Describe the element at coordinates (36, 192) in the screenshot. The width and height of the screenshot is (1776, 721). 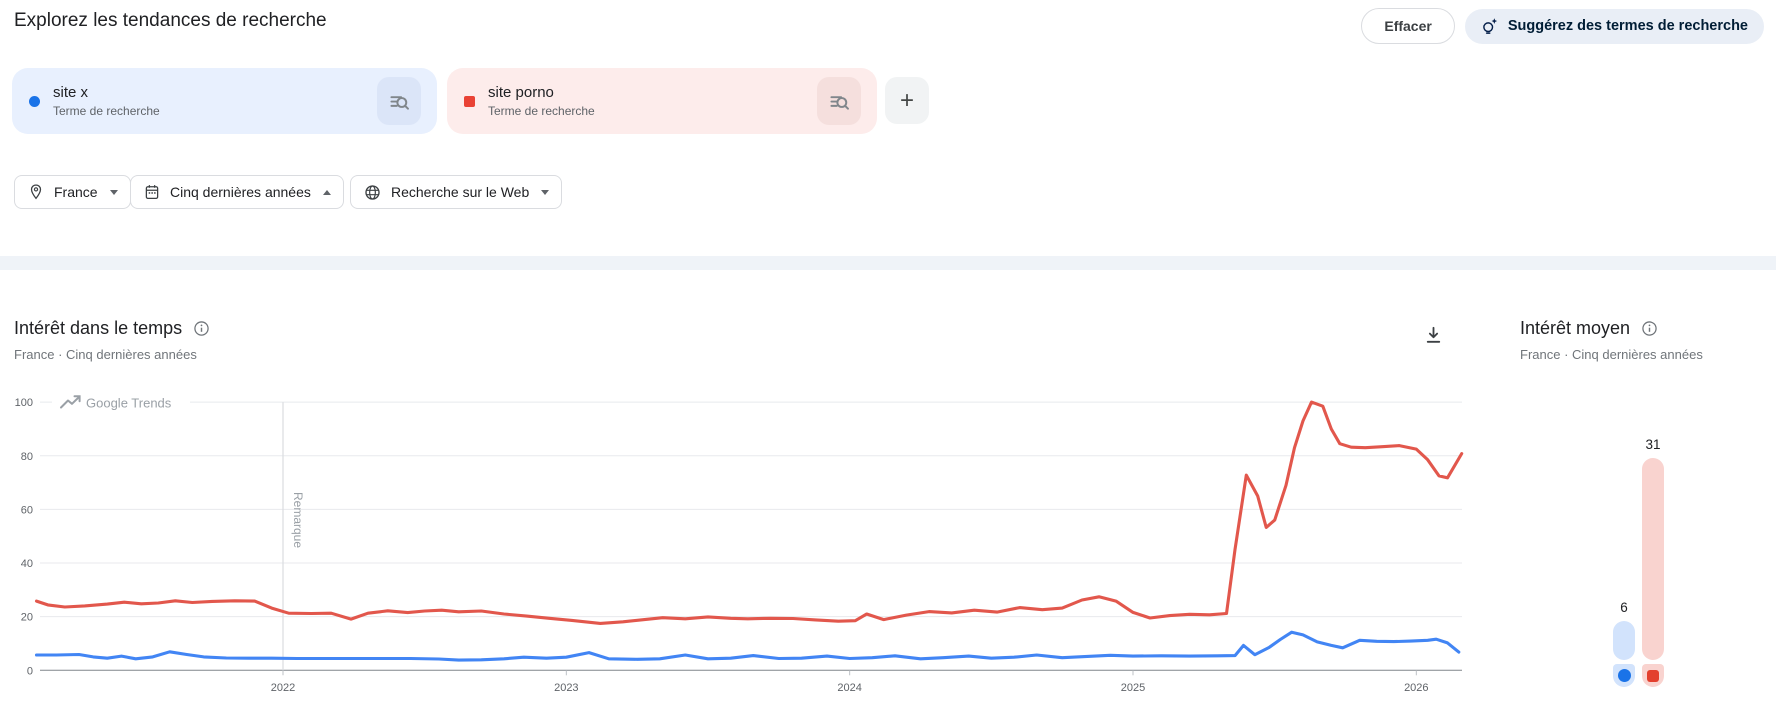
I see `location-pin-icon` at that location.